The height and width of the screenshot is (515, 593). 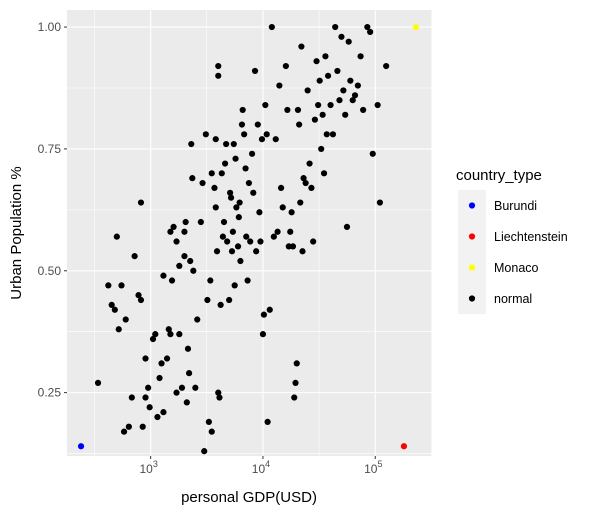 I want to click on data-point-monaco, so click(x=415, y=27).